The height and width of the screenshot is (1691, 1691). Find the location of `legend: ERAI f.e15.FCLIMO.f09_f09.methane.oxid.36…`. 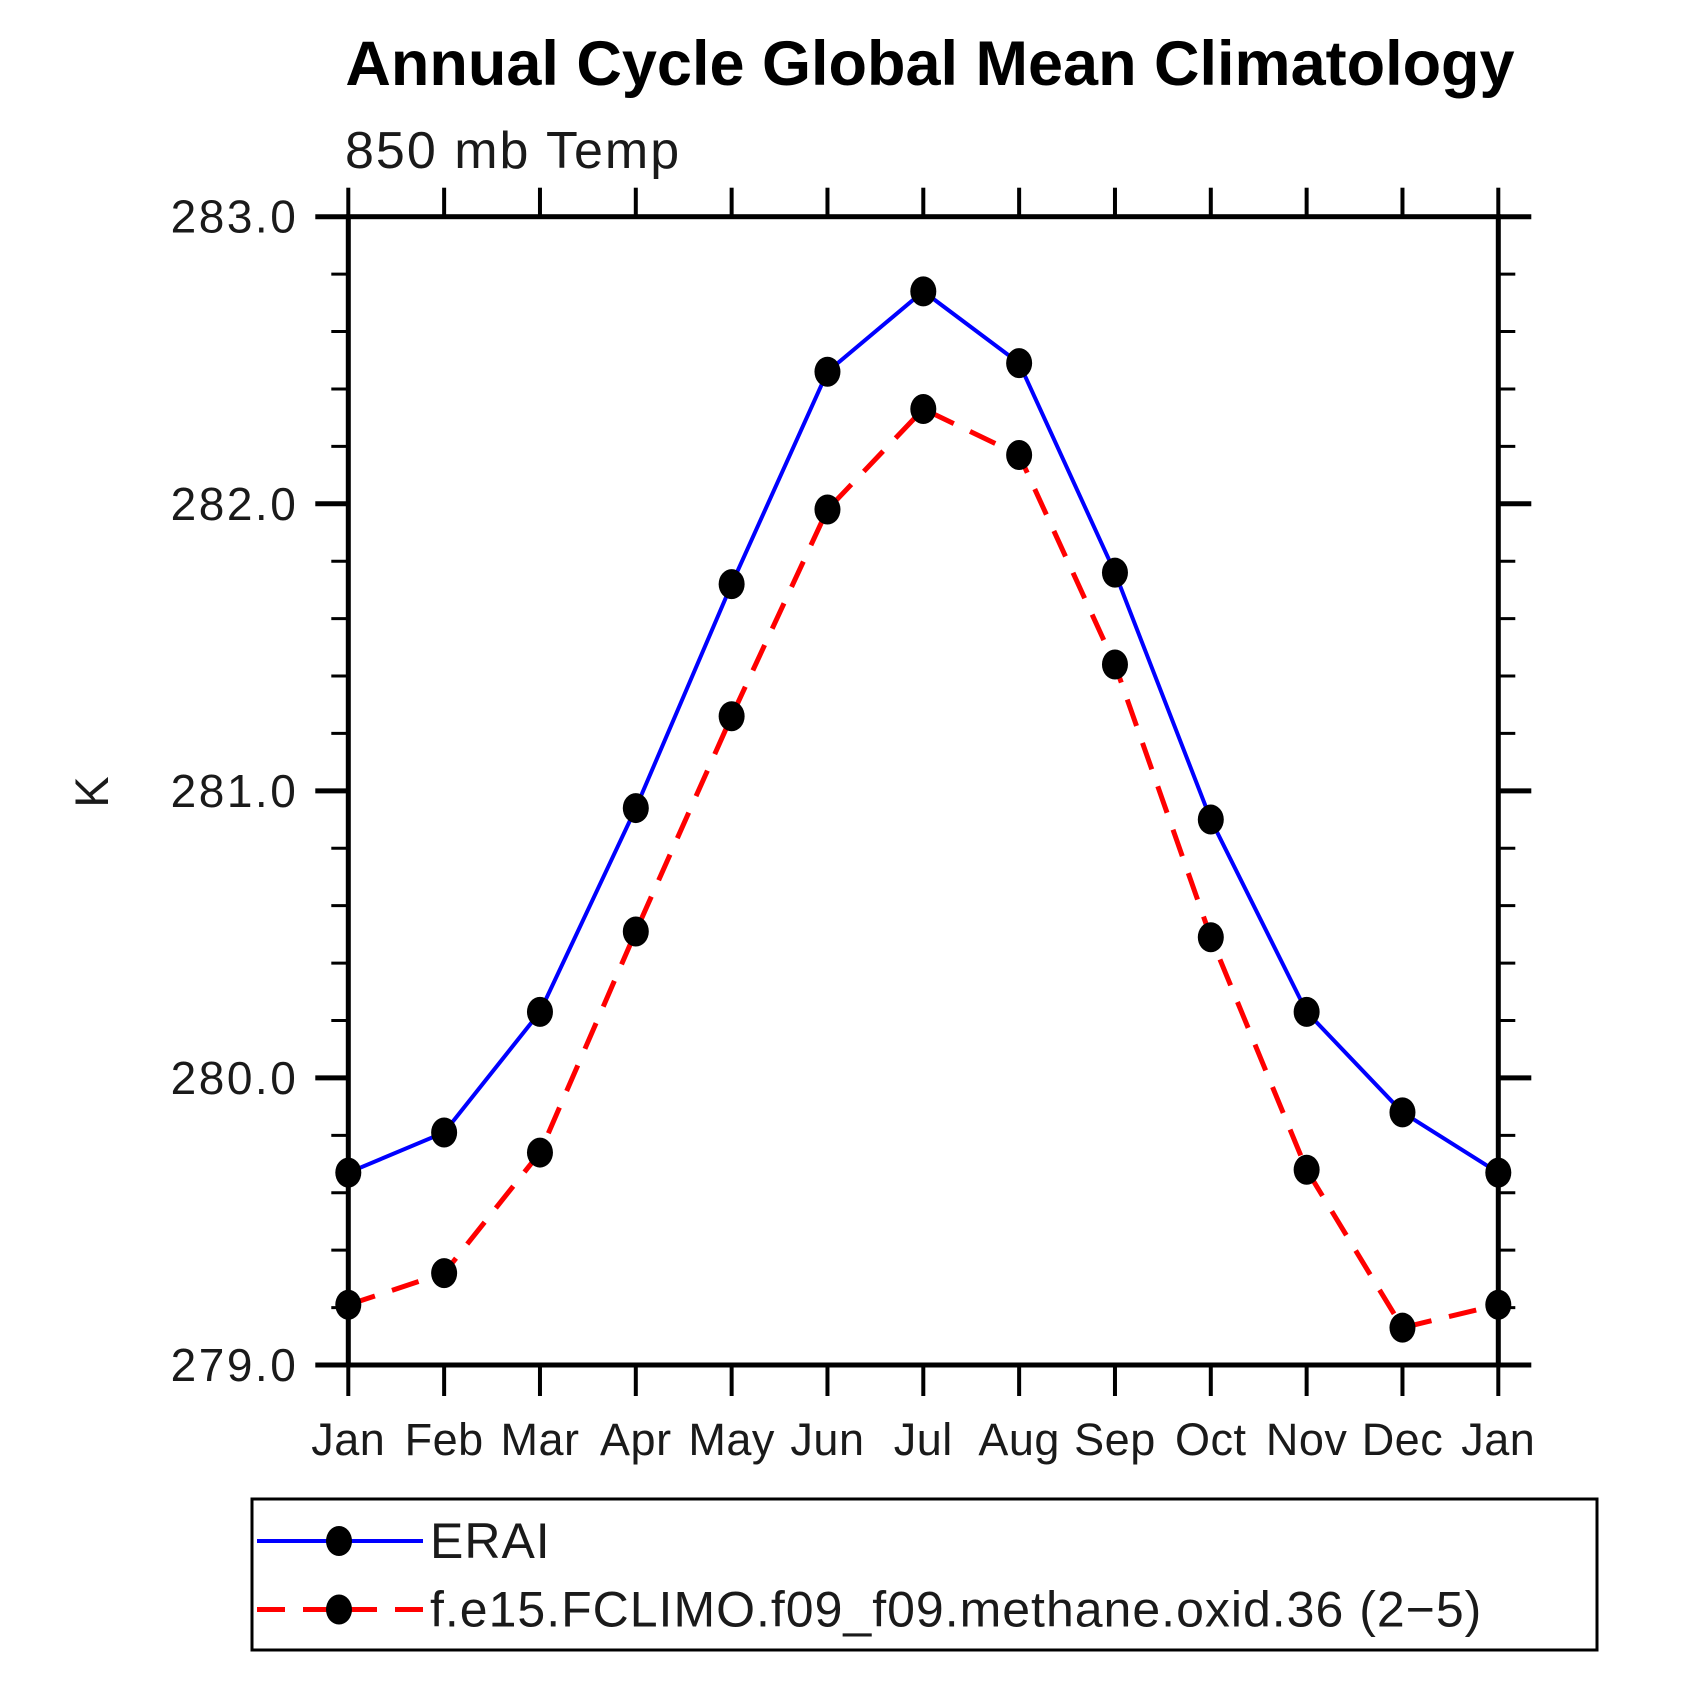

legend: ERAI f.e15.FCLIMO.f09_f09.methane.oxid.36… is located at coordinates (924, 1574).